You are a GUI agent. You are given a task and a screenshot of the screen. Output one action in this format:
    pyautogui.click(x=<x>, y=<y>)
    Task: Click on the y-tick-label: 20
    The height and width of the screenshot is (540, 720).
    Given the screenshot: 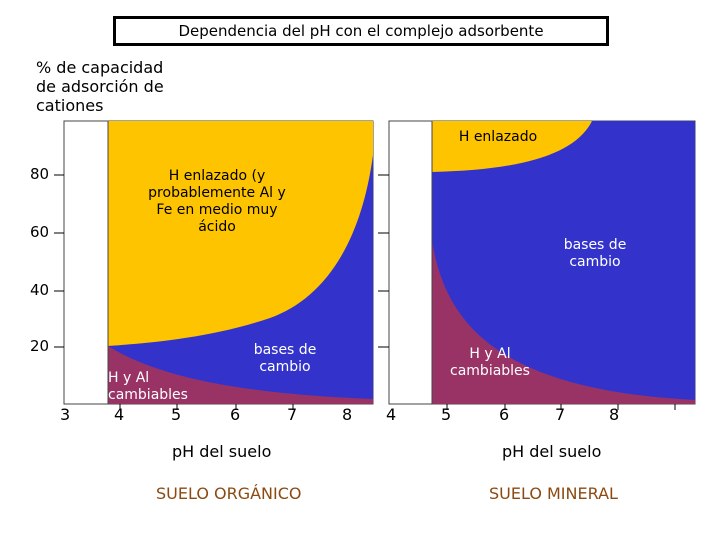 What is the action you would take?
    pyautogui.click(x=40, y=346)
    